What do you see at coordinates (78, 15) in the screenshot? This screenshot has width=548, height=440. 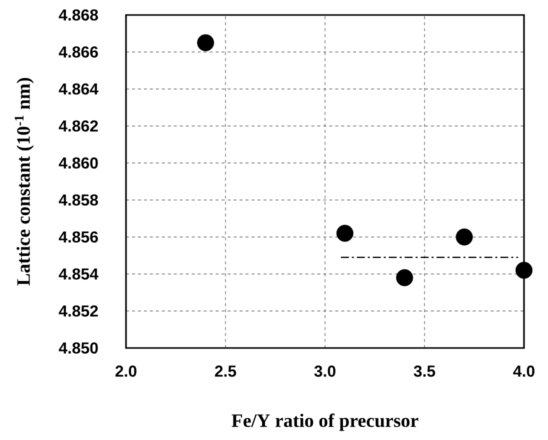 I see `y-tick-label: 4.868` at bounding box center [78, 15].